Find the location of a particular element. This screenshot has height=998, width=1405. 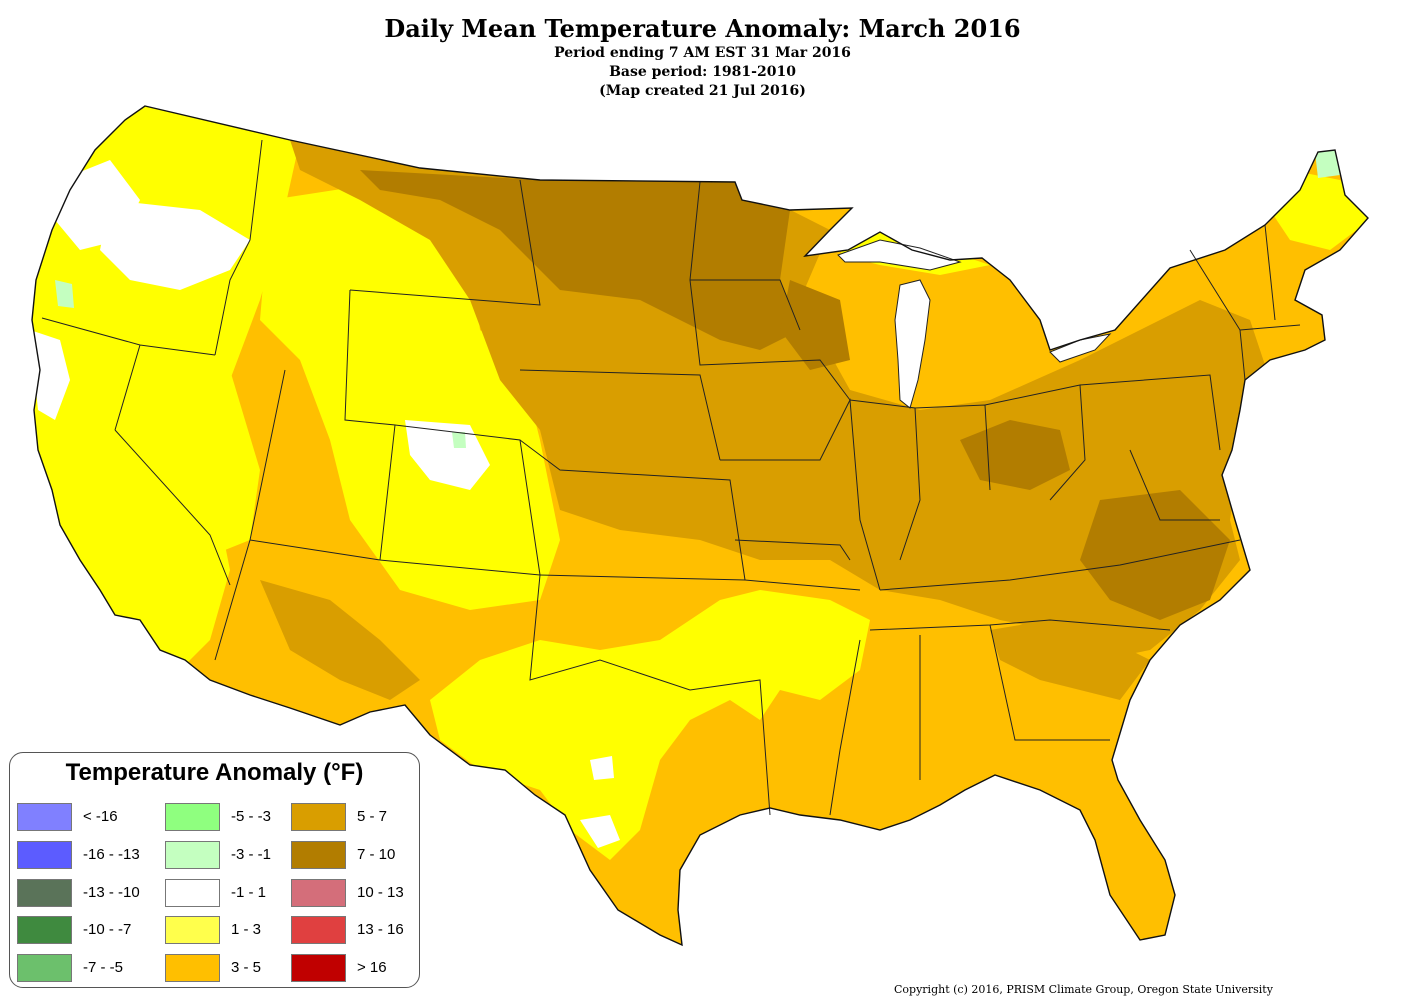

zone-5-7-southwest is located at coordinates (340, 640).